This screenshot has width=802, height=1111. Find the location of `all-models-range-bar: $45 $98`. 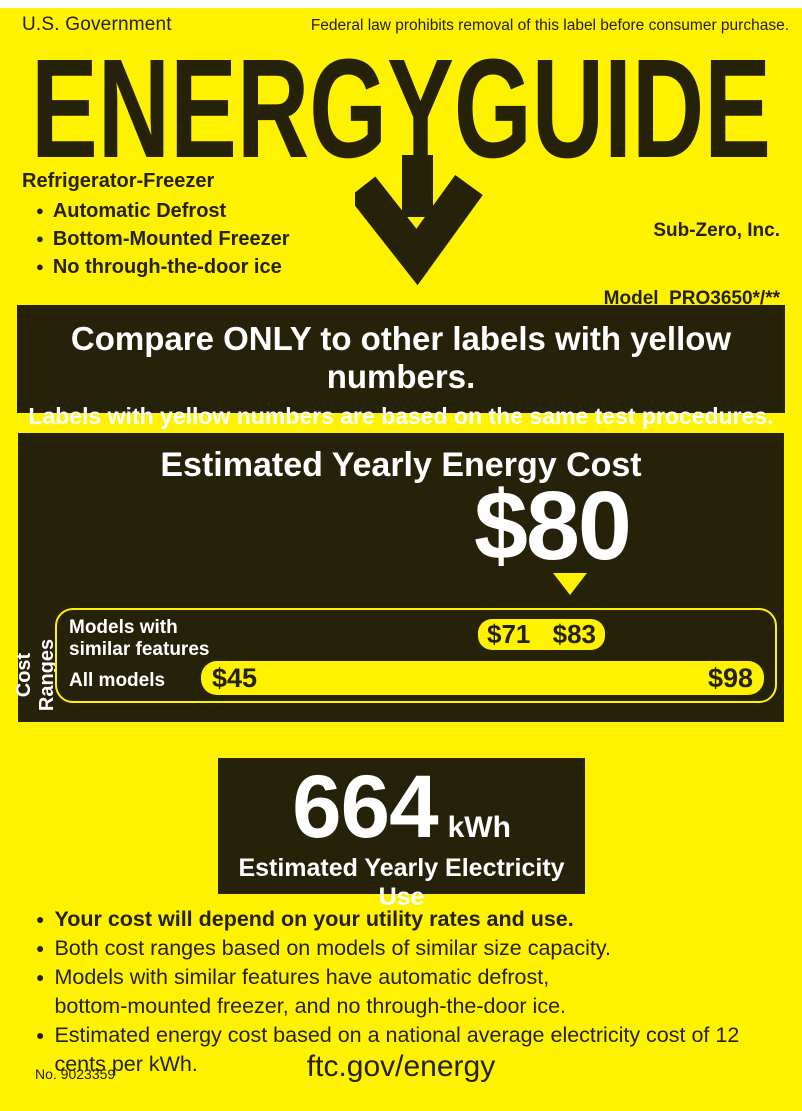

all-models-range-bar: $45 $98 is located at coordinates (482, 678).